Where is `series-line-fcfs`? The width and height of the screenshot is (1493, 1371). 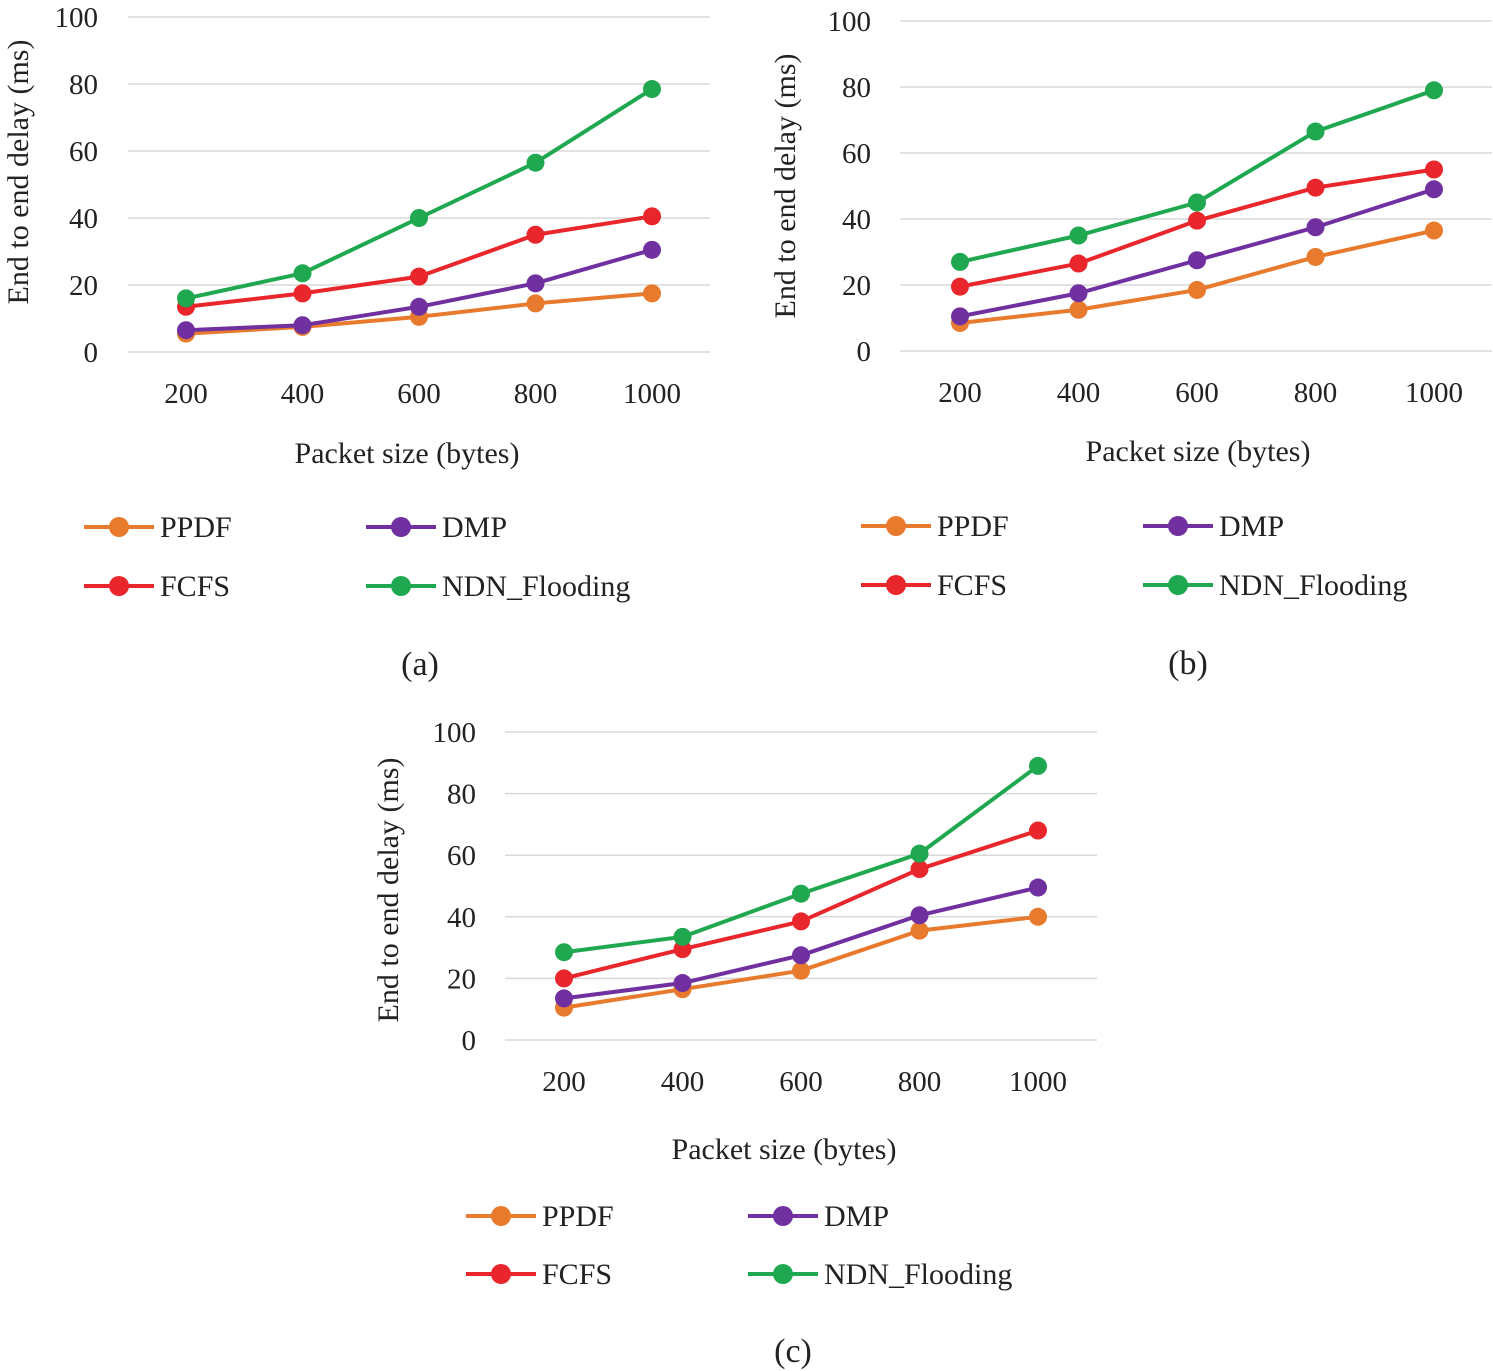
series-line-fcfs is located at coordinates (419, 261).